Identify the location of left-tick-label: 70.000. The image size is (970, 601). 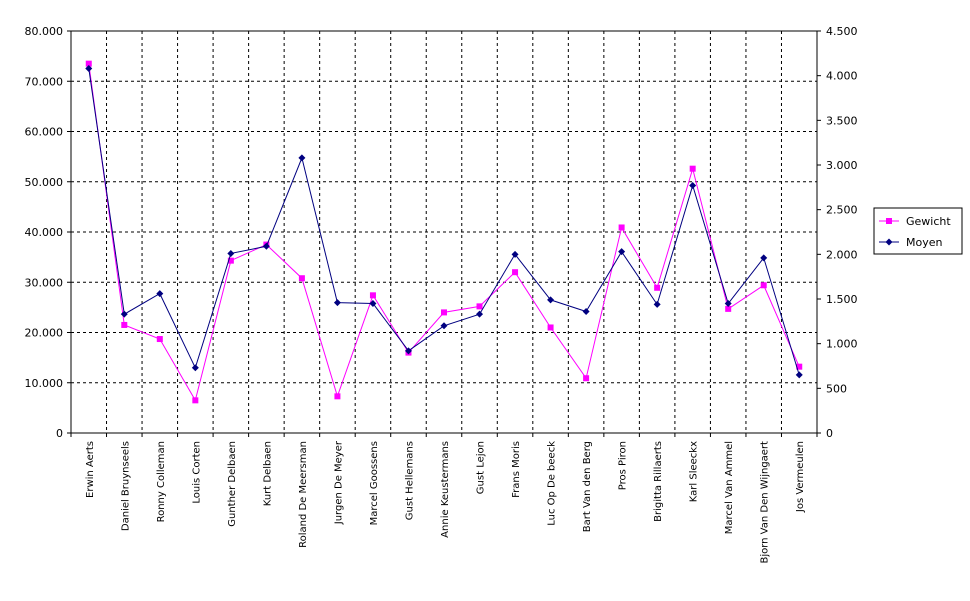
(44, 81).